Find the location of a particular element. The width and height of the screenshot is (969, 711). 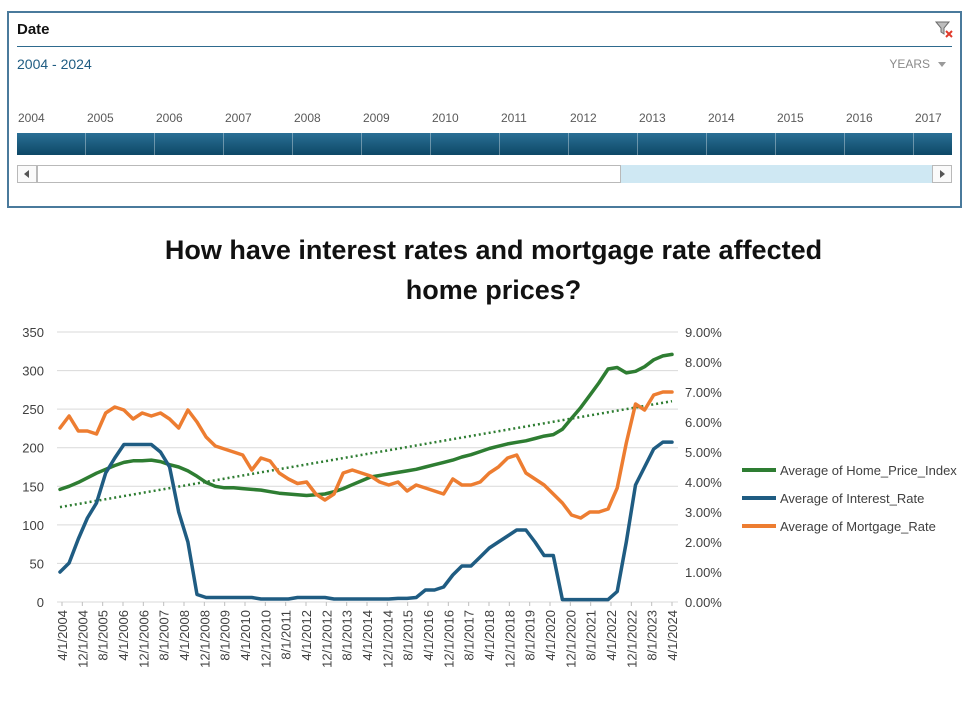

timeline-year-2006: 2006 is located at coordinates (169, 118).